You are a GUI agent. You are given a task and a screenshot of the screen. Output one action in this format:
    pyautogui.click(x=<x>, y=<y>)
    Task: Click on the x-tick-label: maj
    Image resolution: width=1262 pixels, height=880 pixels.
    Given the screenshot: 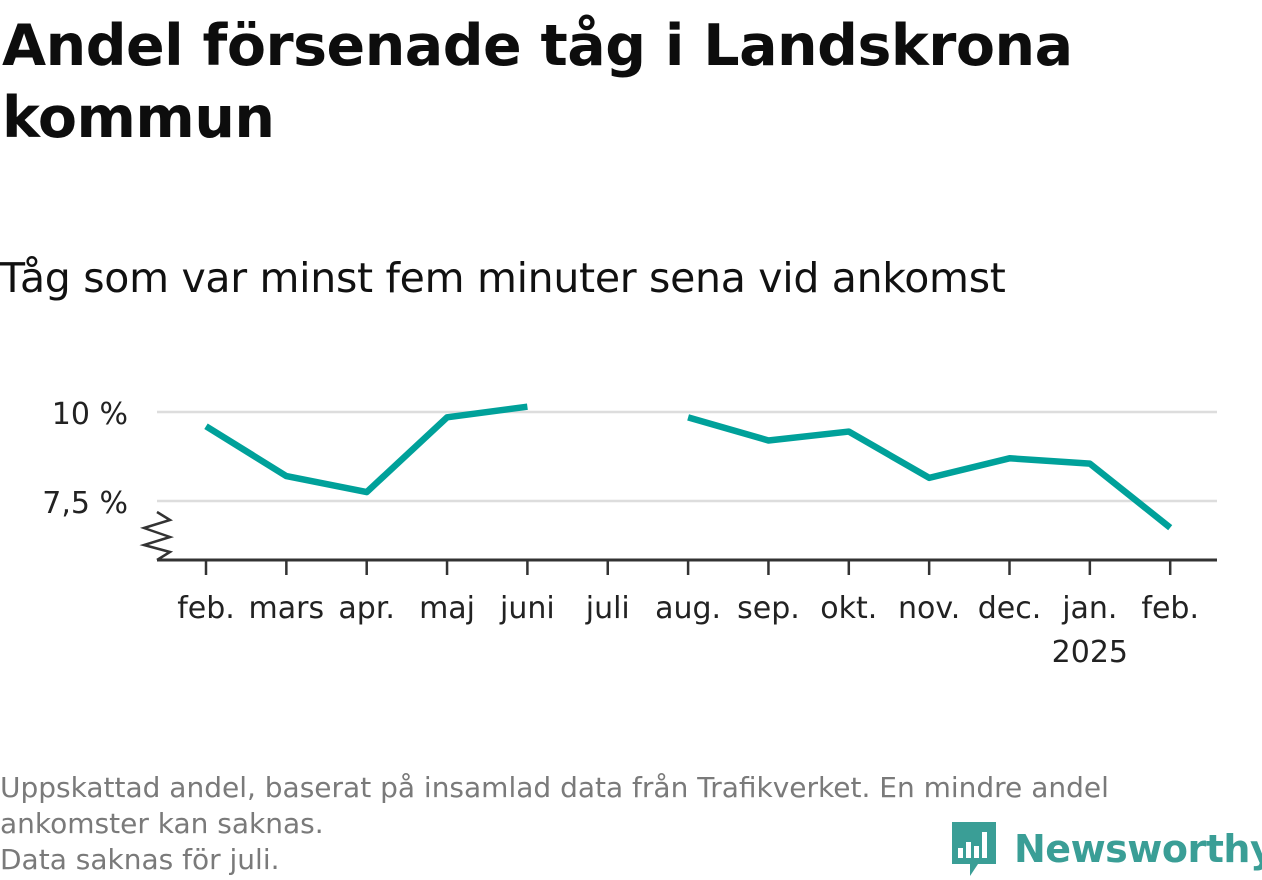 What is the action you would take?
    pyautogui.click(x=447, y=608)
    